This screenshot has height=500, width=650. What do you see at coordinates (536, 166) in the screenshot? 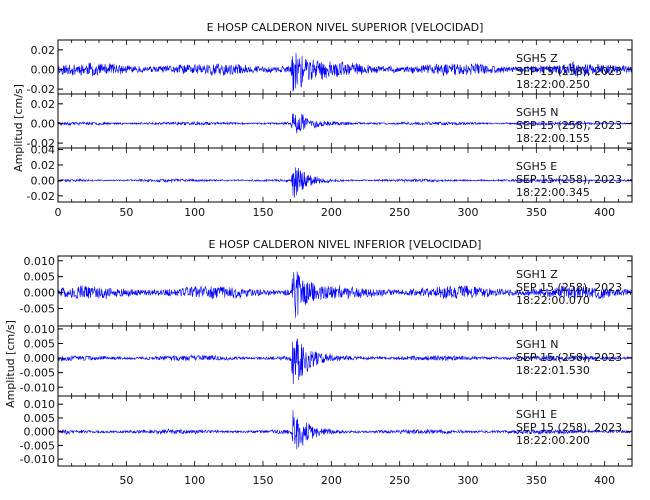
I see `station-label: SGH5 E` at bounding box center [536, 166].